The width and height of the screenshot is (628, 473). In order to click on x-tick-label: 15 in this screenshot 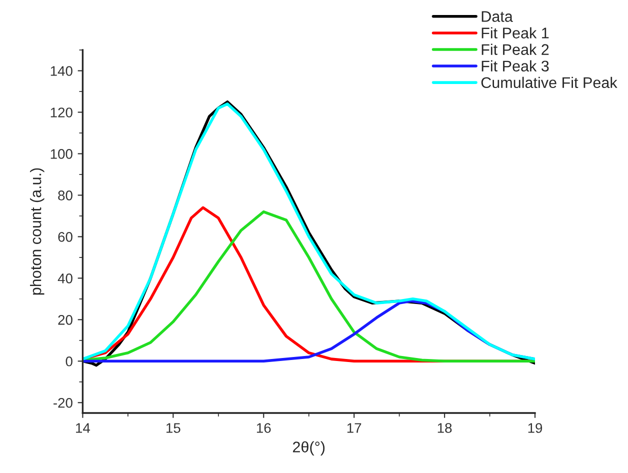, I will do `click(173, 428)`.